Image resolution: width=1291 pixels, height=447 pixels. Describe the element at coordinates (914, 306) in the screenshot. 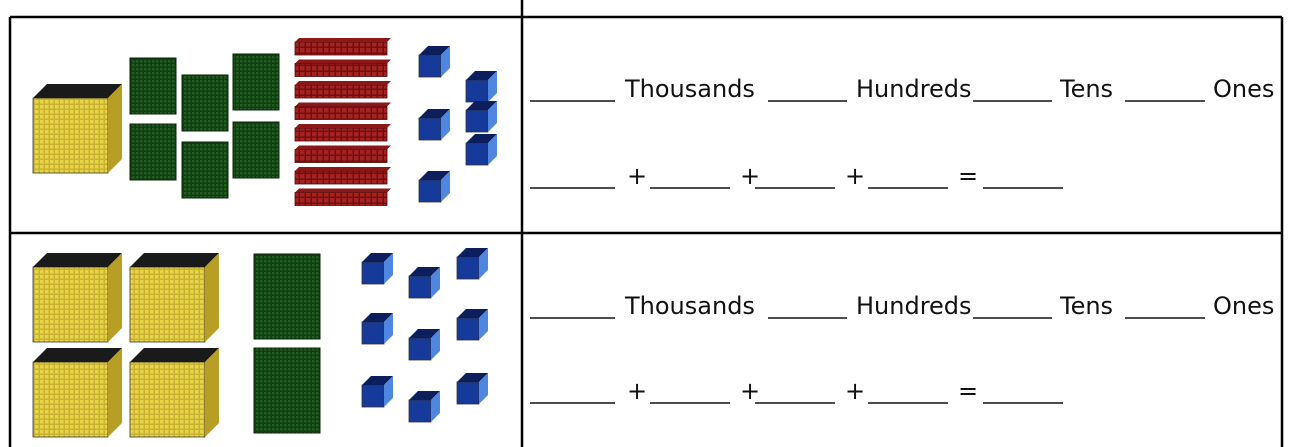

I see `place-value-label: Hundreds` at that location.